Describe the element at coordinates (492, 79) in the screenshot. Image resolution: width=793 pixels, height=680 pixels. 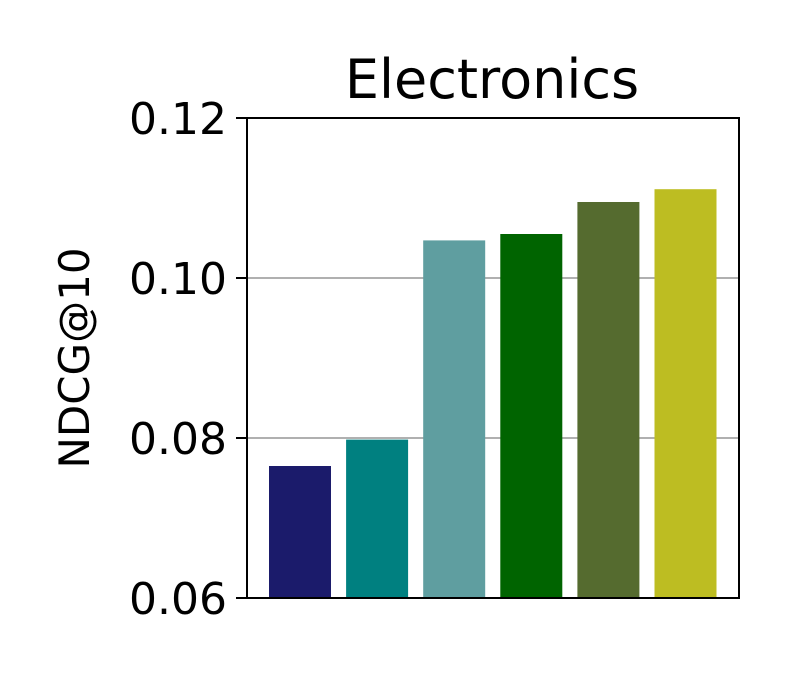
I see `chart-title: Electronics` at that location.